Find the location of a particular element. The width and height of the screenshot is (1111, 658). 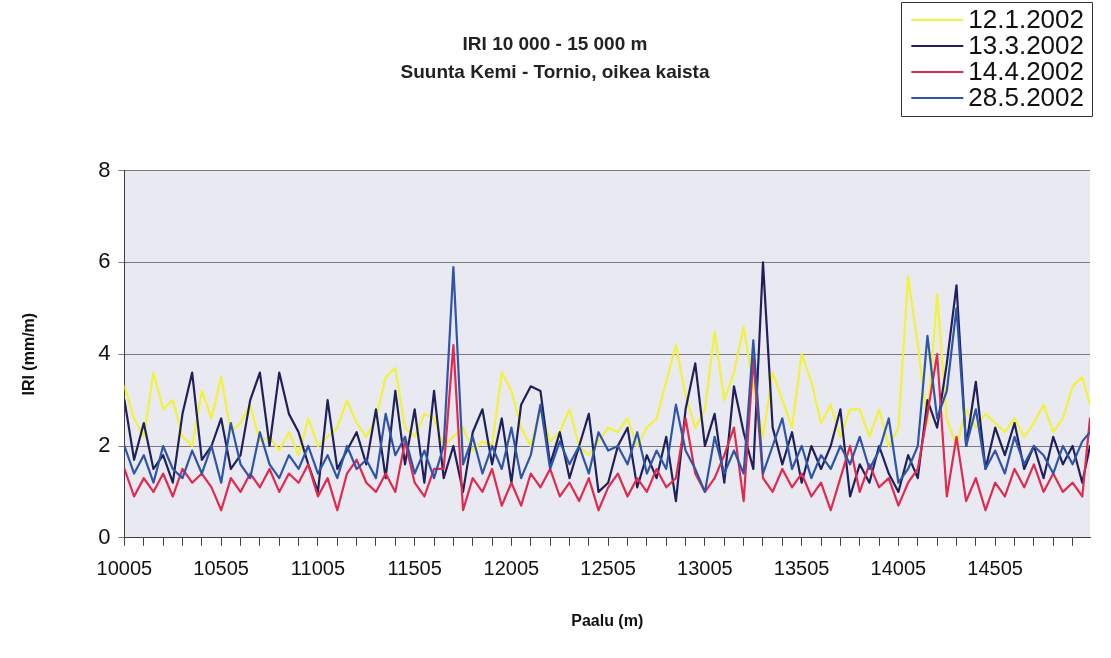

x-tick-label: 14505 is located at coordinates (995, 568).